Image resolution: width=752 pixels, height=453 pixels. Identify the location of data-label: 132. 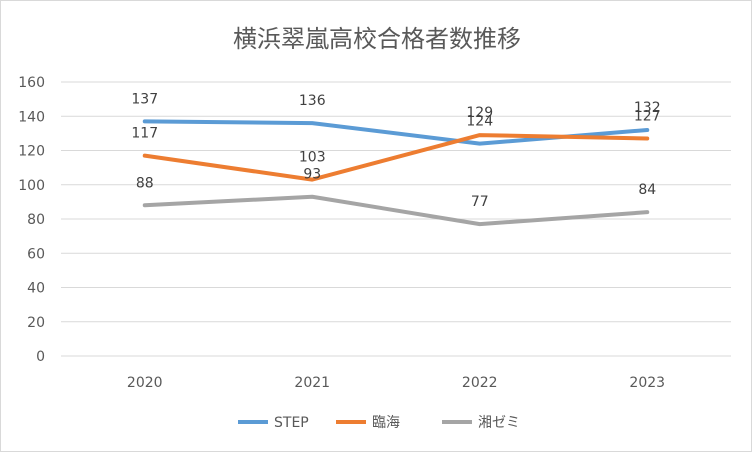
(647, 108).